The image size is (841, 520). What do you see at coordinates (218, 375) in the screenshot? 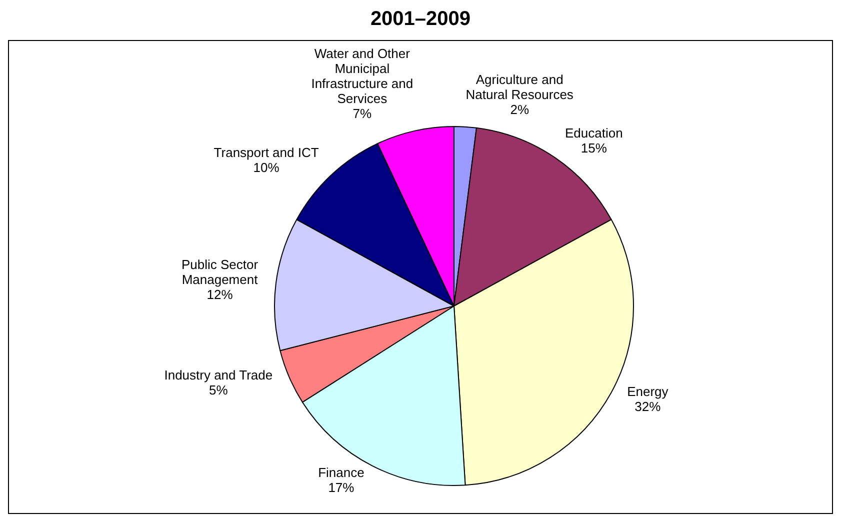
I see `slice-label: Industry and Trade` at bounding box center [218, 375].